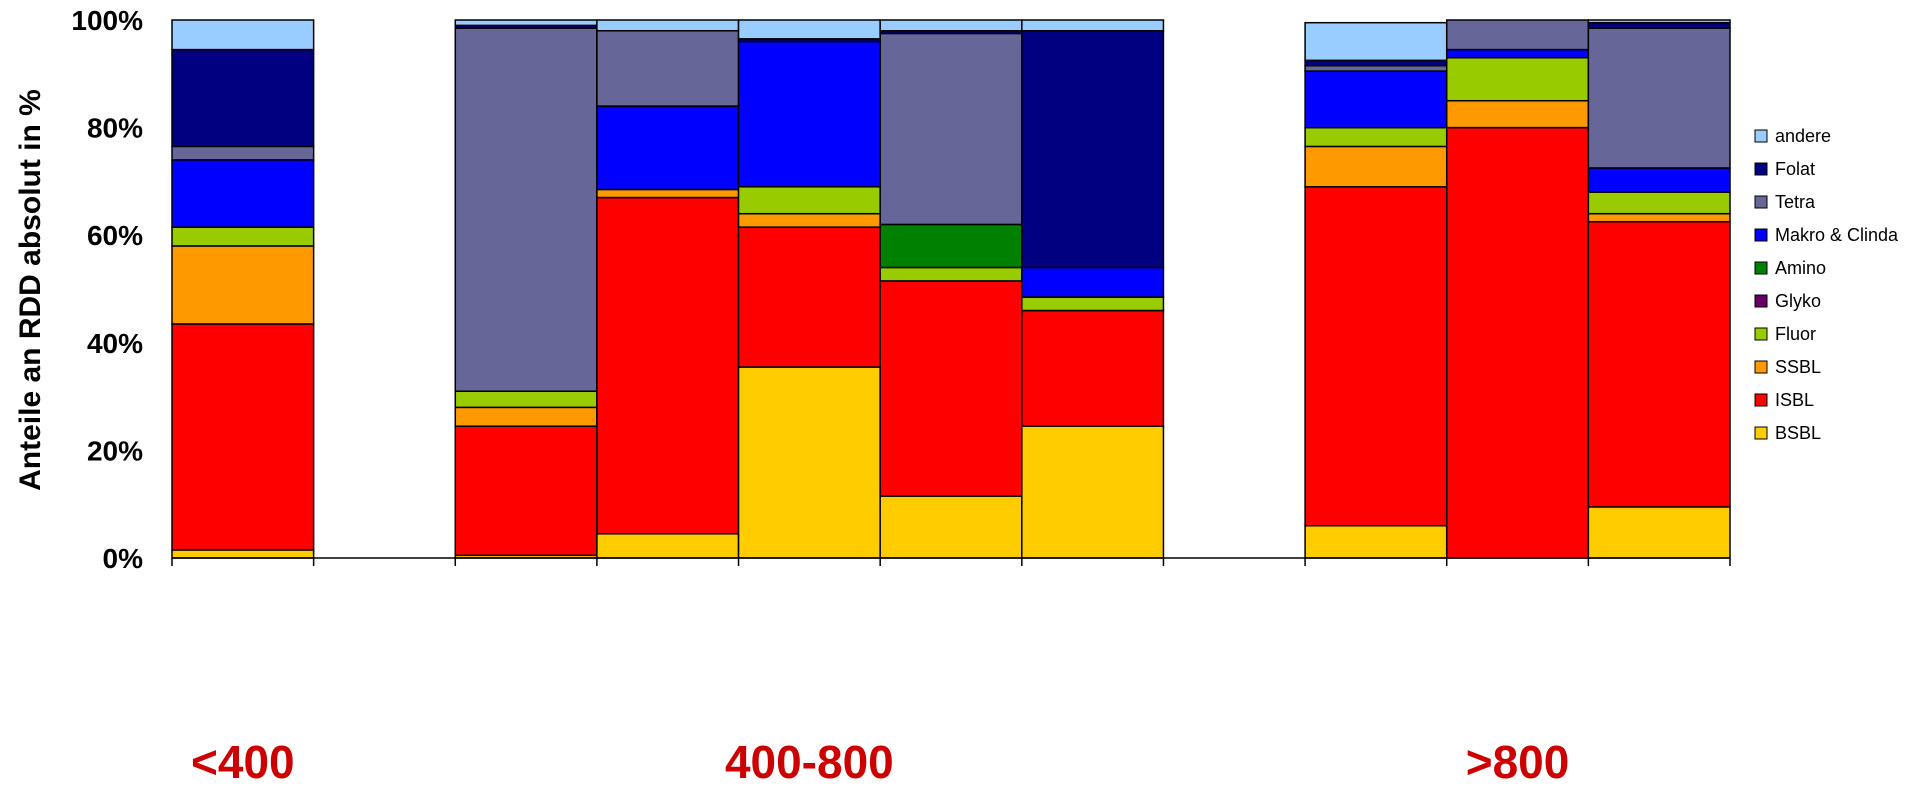  Describe the element at coordinates (30, 290) in the screenshot. I see `y-axis-title: Anteile an RDD absolut in %` at that location.